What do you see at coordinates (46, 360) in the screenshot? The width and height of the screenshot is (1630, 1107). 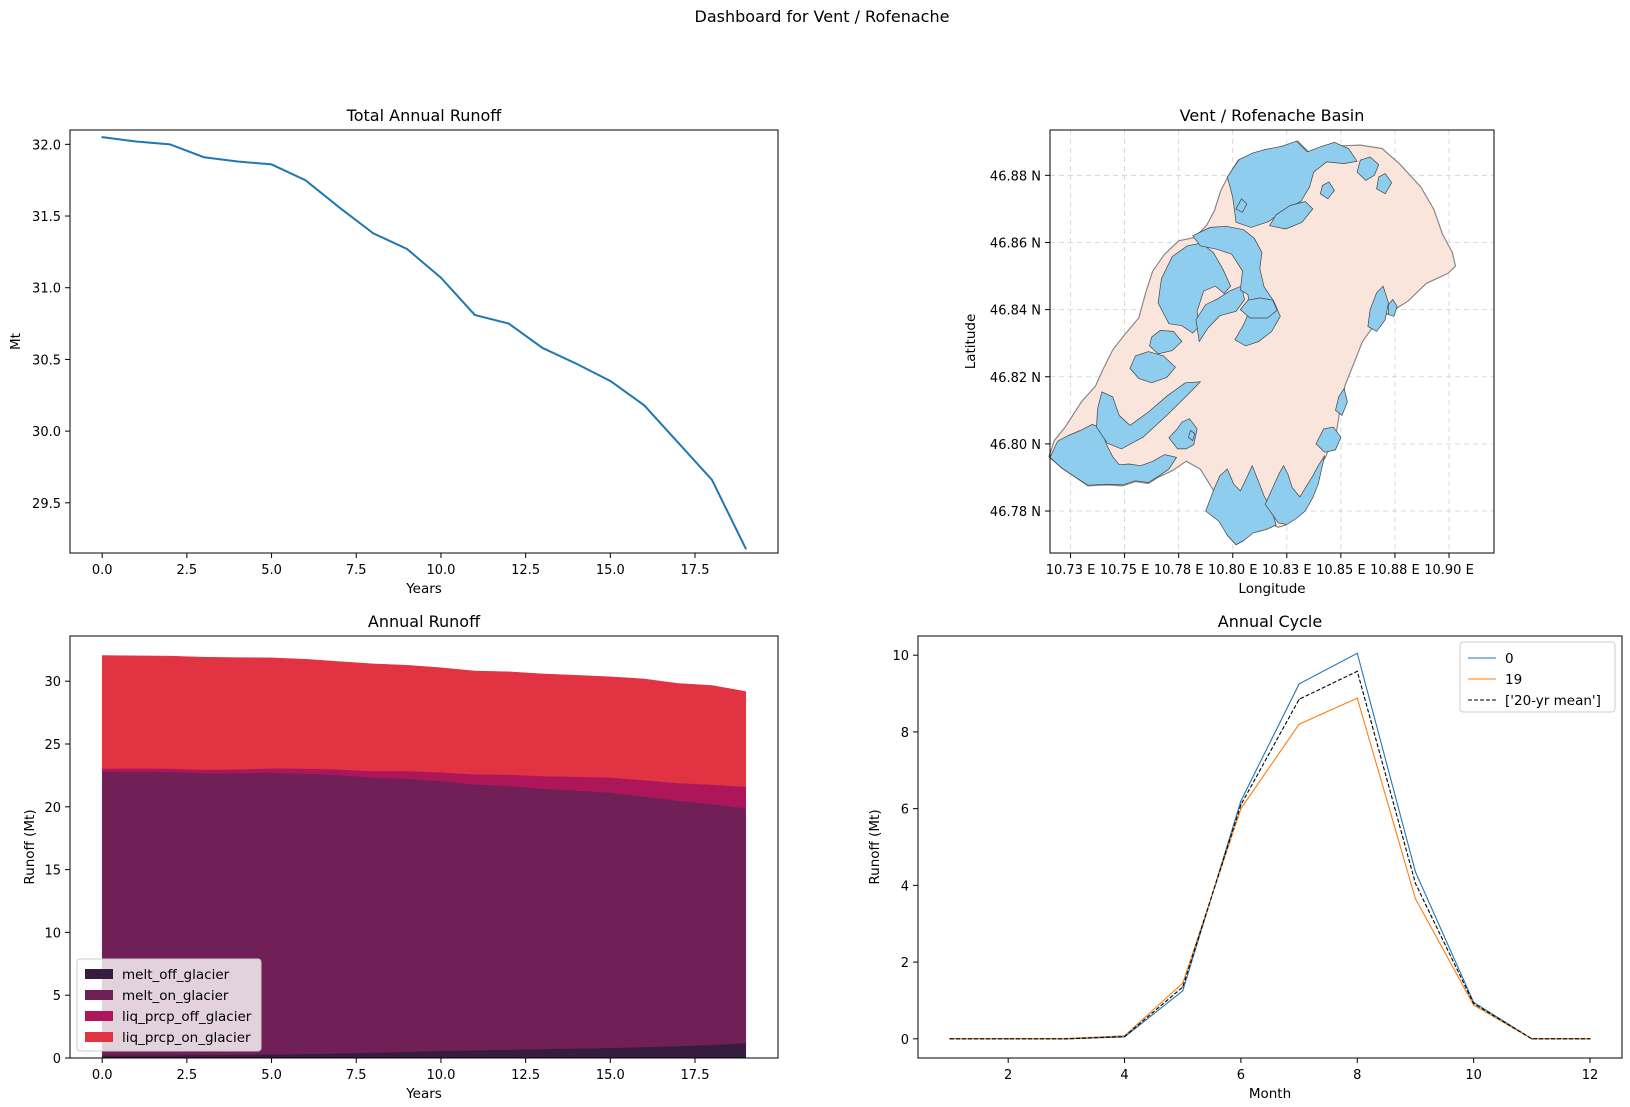 I see `y-tick-label: 30.5` at bounding box center [46, 360].